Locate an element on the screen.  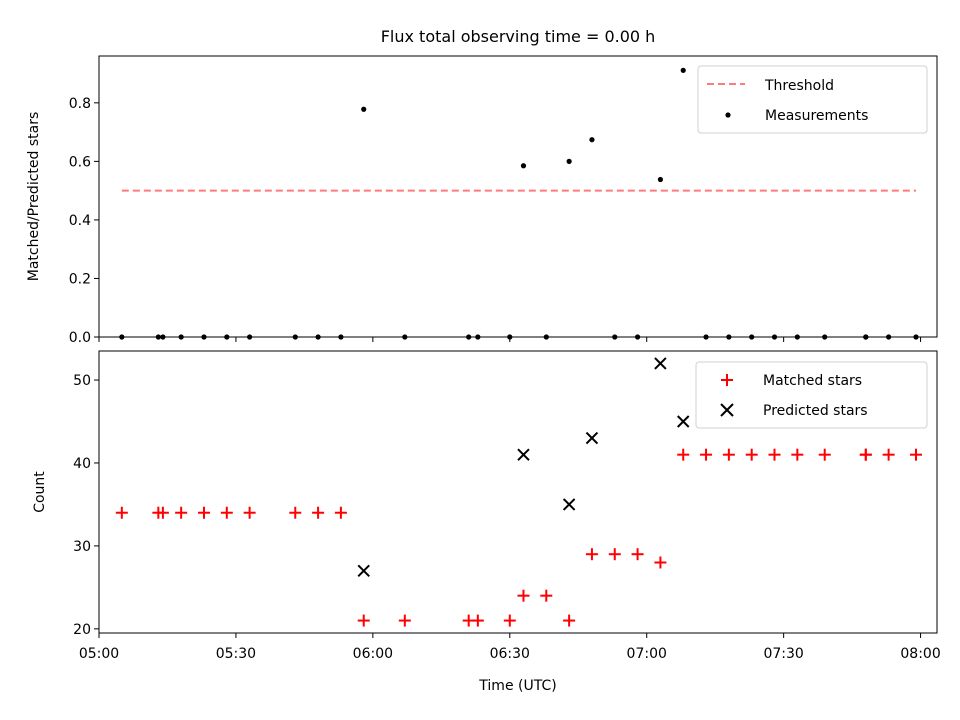
ratio-ytick-label: 0.2 is located at coordinates (80, 279).